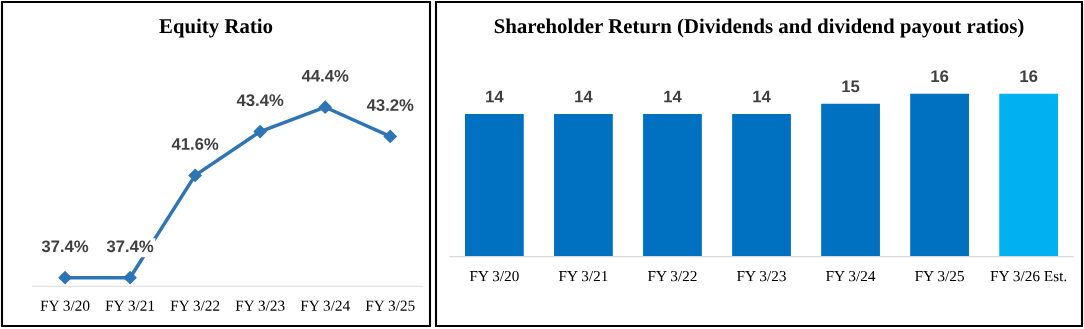 This screenshot has width=1084, height=329. What do you see at coordinates (759, 28) in the screenshot?
I see `chart-title: Shareholder Return (Dividends and dividend payout ratios)` at bounding box center [759, 28].